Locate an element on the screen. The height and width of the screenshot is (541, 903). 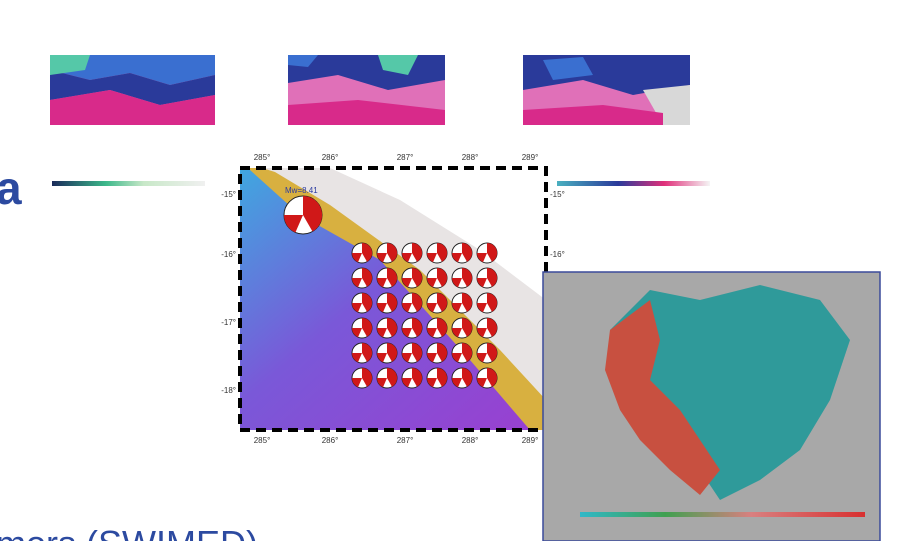
heading-fragment: a is located at coordinates (11, 188).